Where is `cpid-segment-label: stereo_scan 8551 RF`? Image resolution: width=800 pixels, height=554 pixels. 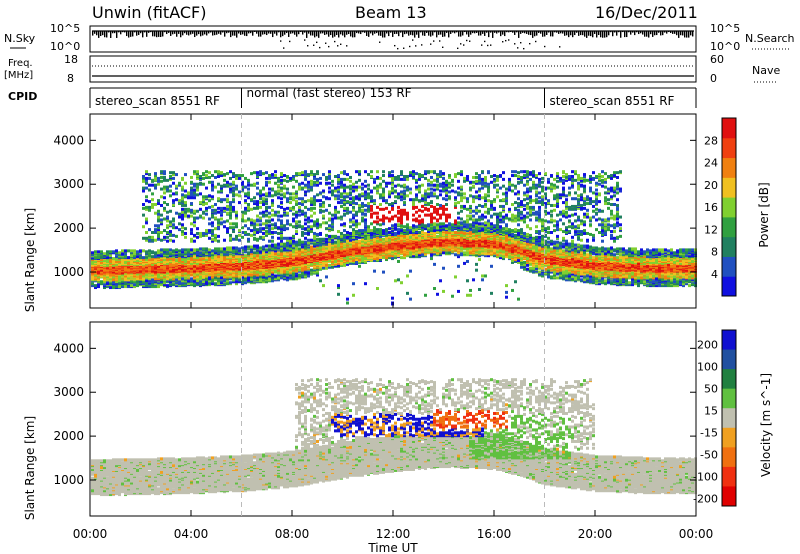
cpid-segment-label: stereo_scan 8551 RF is located at coordinates (612, 101).